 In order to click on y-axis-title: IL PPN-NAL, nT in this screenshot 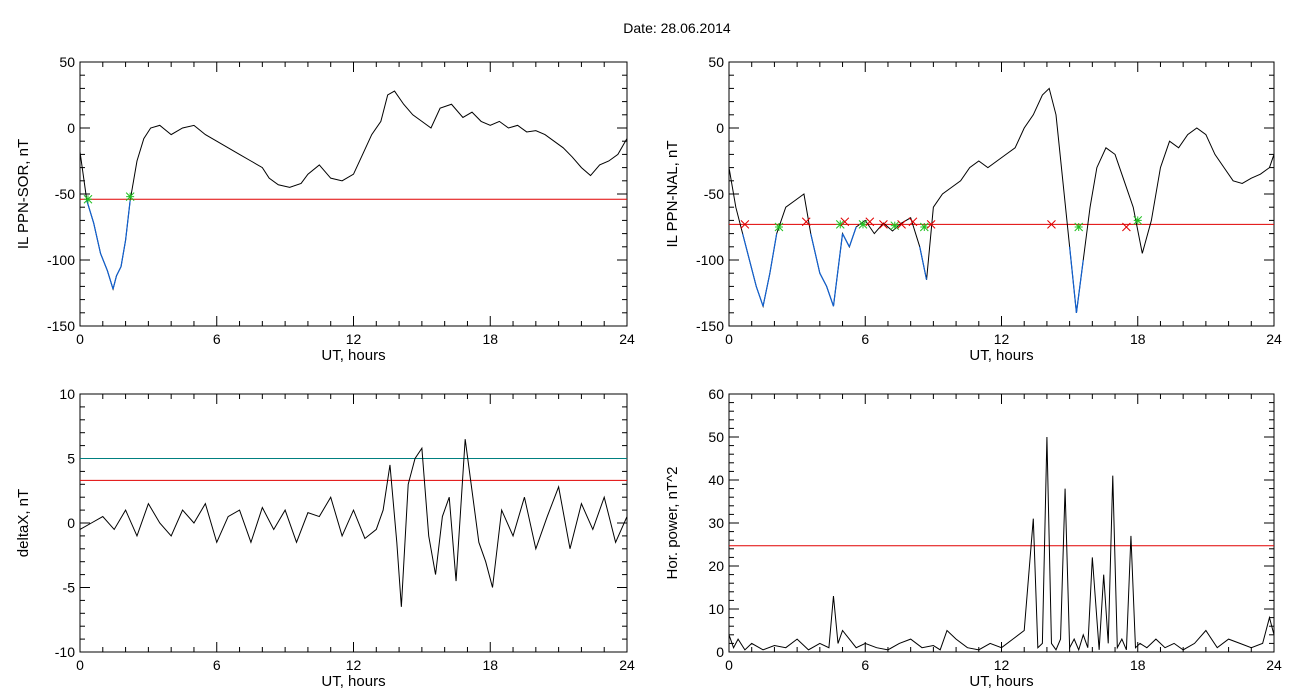, I will do `click(672, 194)`.